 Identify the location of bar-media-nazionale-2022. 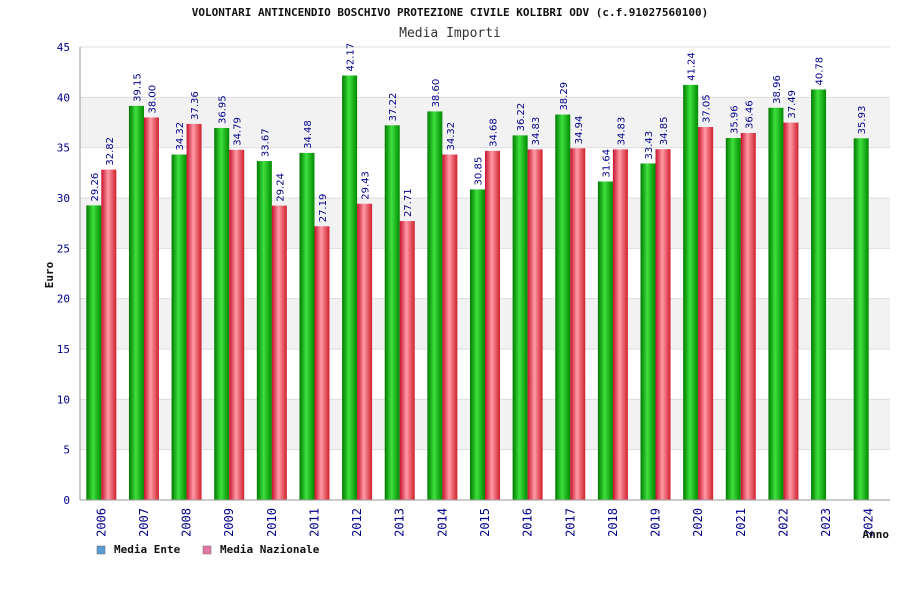
(791, 311).